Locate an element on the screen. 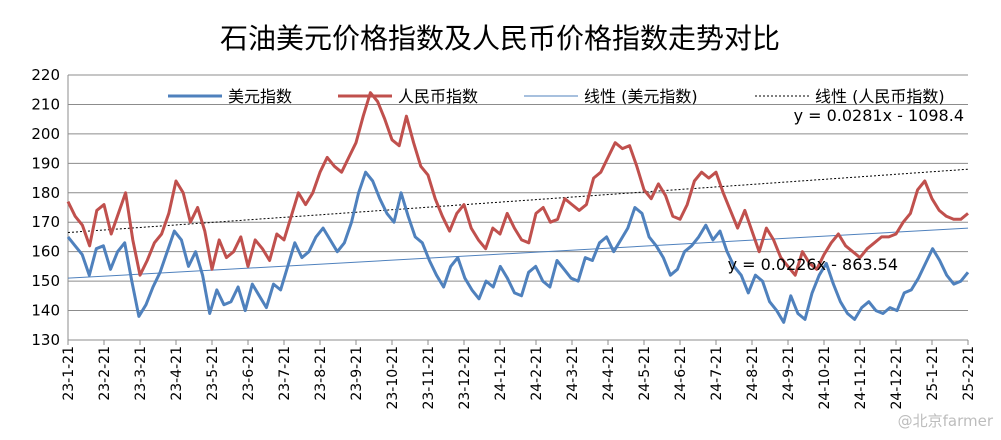 This screenshot has width=1001, height=440. y-tick-label: 210 is located at coordinates (45, 104).